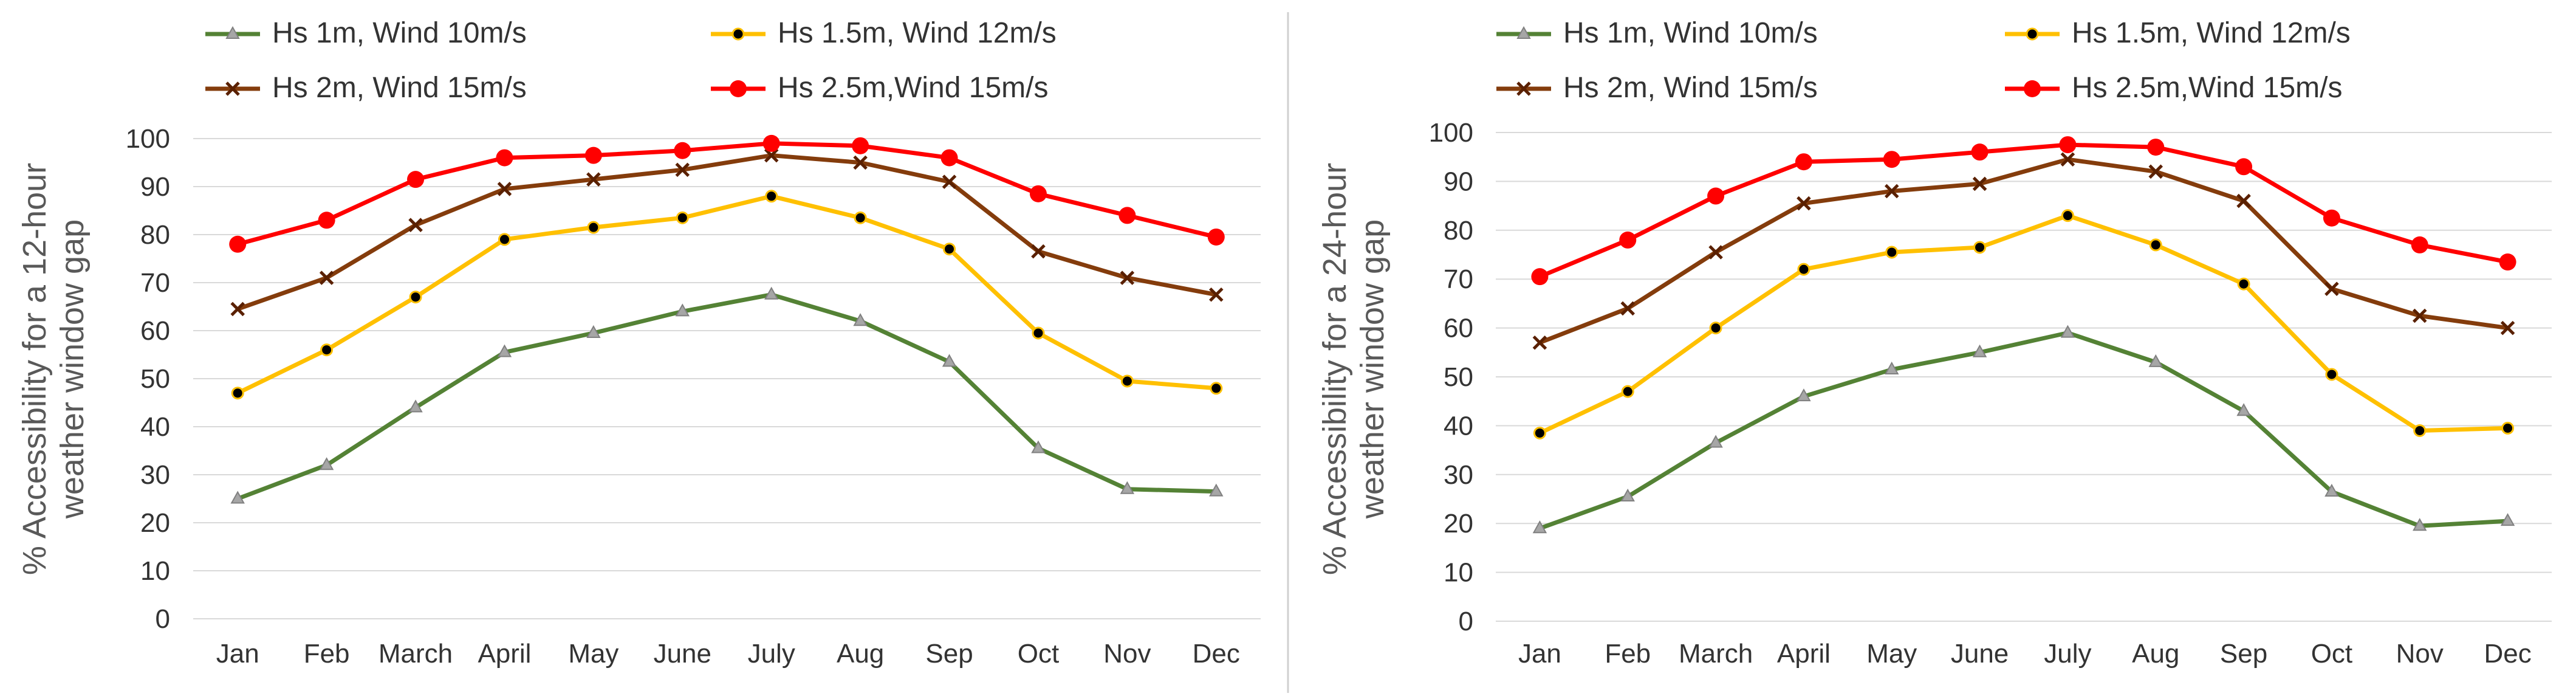 The height and width of the screenshot is (699, 2576). Describe the element at coordinates (1216, 654) in the screenshot. I see `x-tick-label: Dec` at that location.